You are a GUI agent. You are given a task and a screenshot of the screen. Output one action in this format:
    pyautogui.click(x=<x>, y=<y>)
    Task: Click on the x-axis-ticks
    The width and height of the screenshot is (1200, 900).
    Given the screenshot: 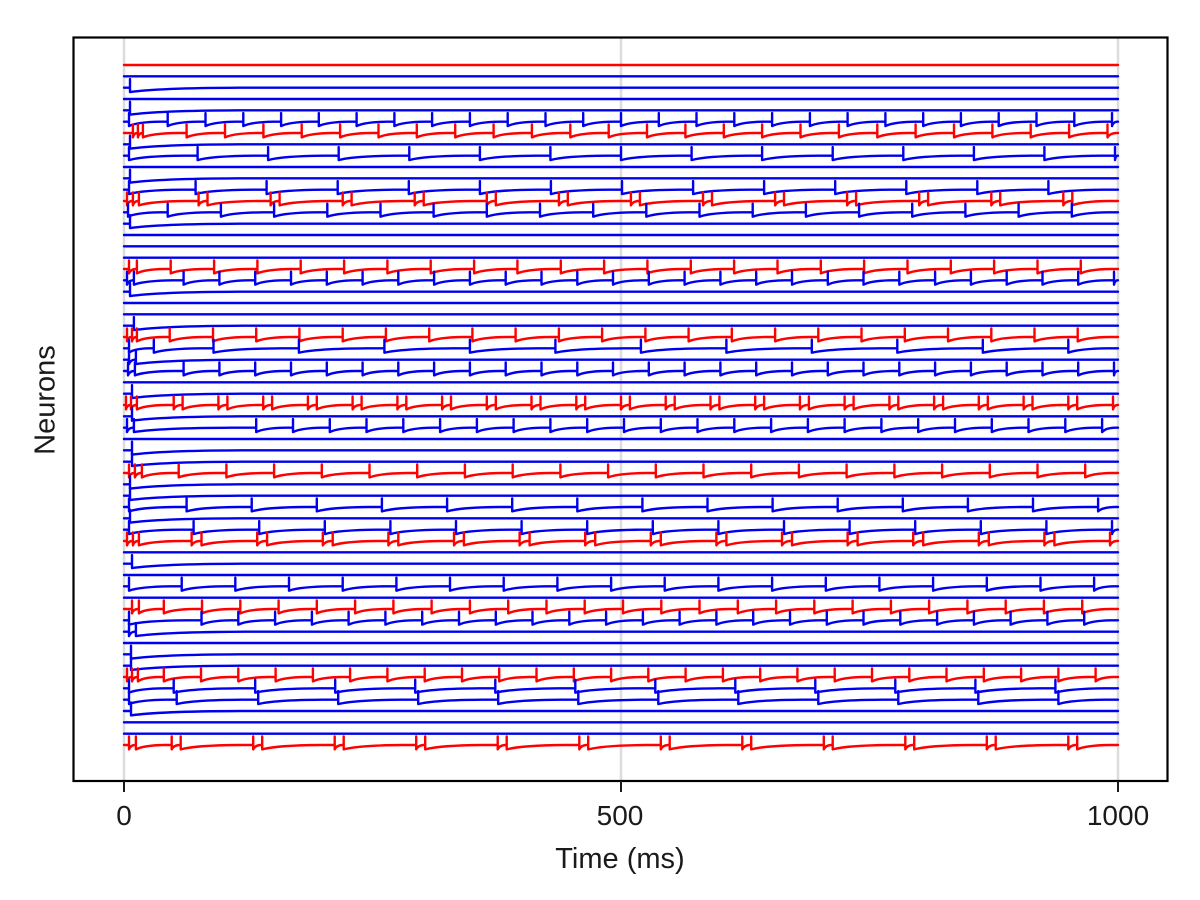 What is the action you would take?
    pyautogui.click(x=621, y=786)
    